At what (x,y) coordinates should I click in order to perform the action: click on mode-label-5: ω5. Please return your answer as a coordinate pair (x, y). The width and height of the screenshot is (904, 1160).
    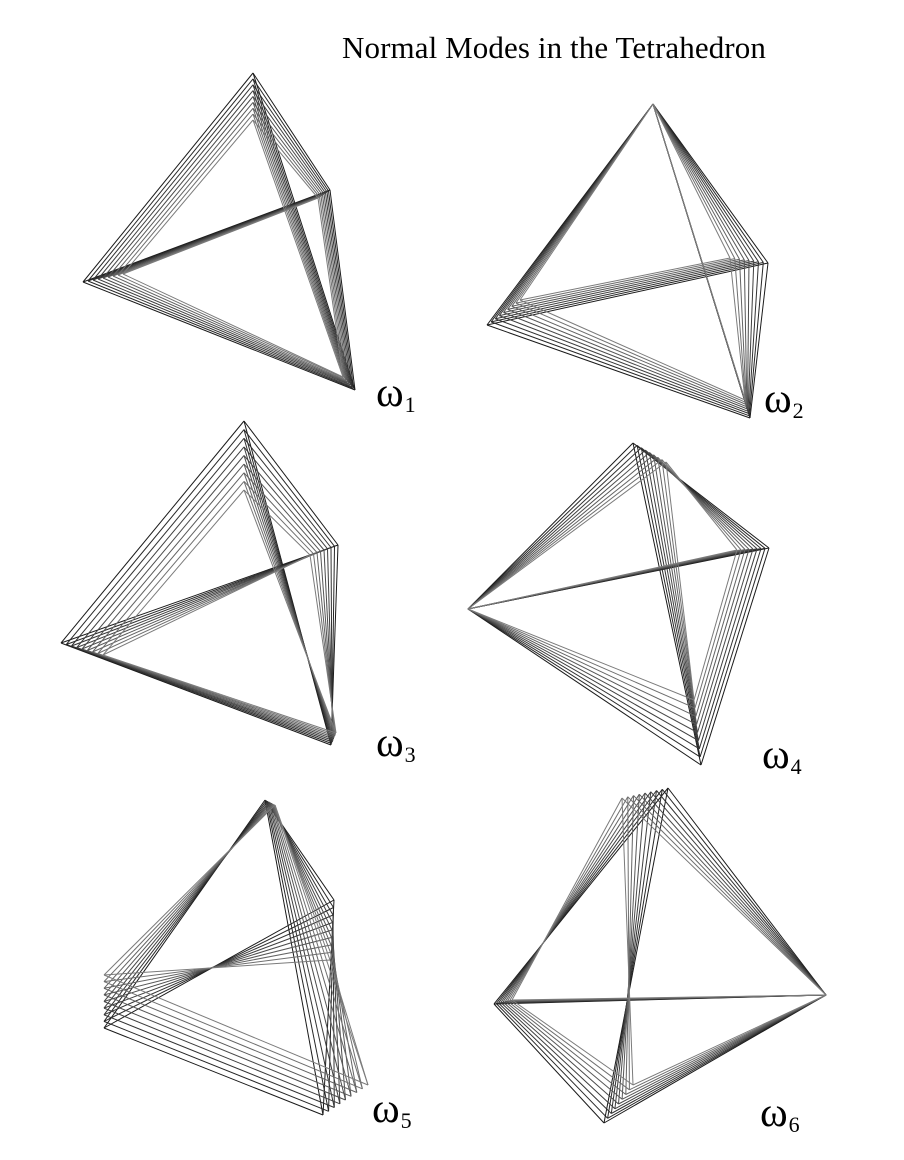
    Looking at the image, I should click on (392, 1110).